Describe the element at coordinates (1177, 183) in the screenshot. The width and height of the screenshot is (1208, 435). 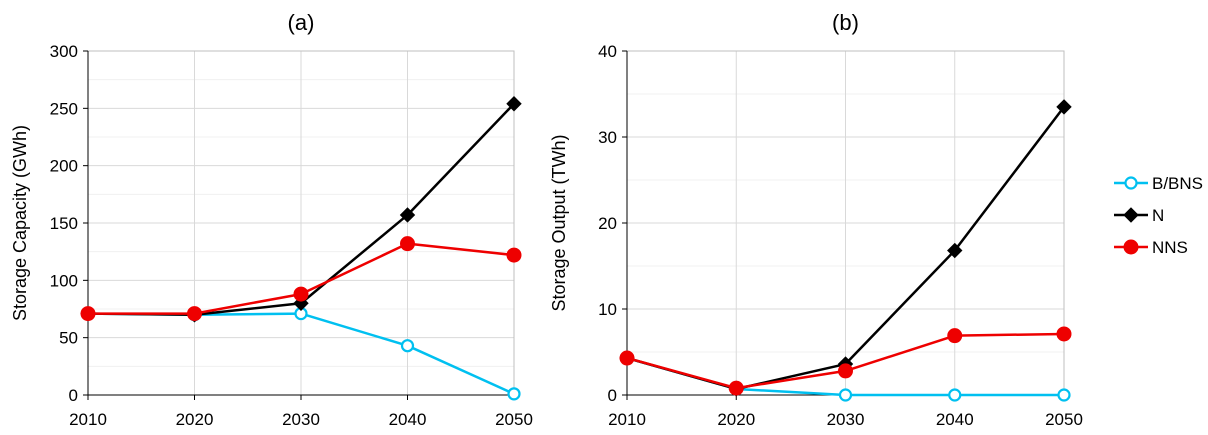
I see `legend-label: B/BNS` at that location.